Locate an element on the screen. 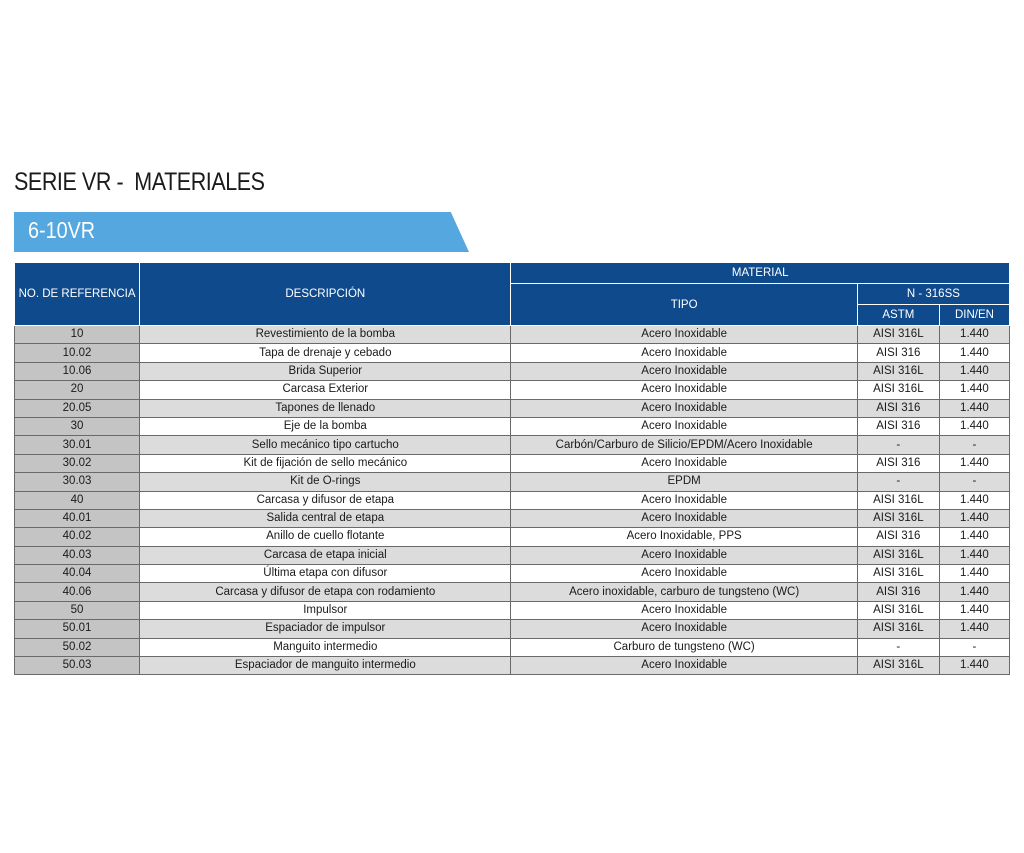  series-banner: 6-10VR is located at coordinates (241, 232).